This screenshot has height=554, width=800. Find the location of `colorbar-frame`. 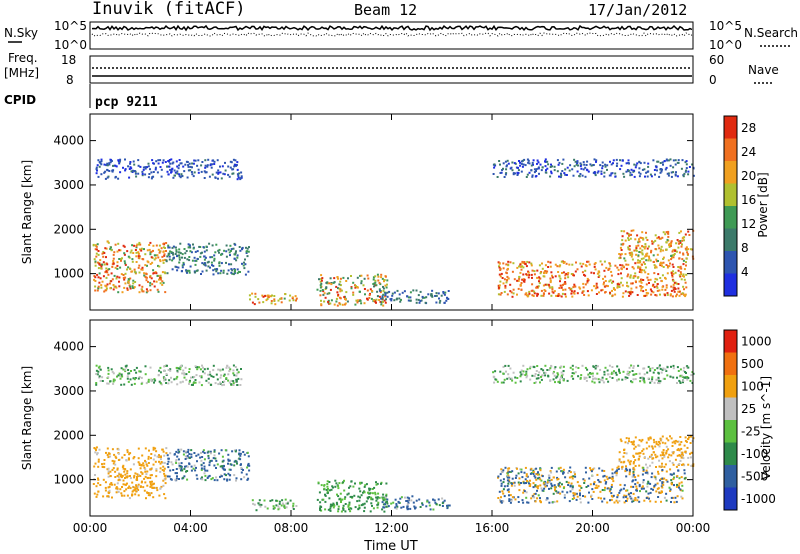

colorbar-frame is located at coordinates (730, 420).